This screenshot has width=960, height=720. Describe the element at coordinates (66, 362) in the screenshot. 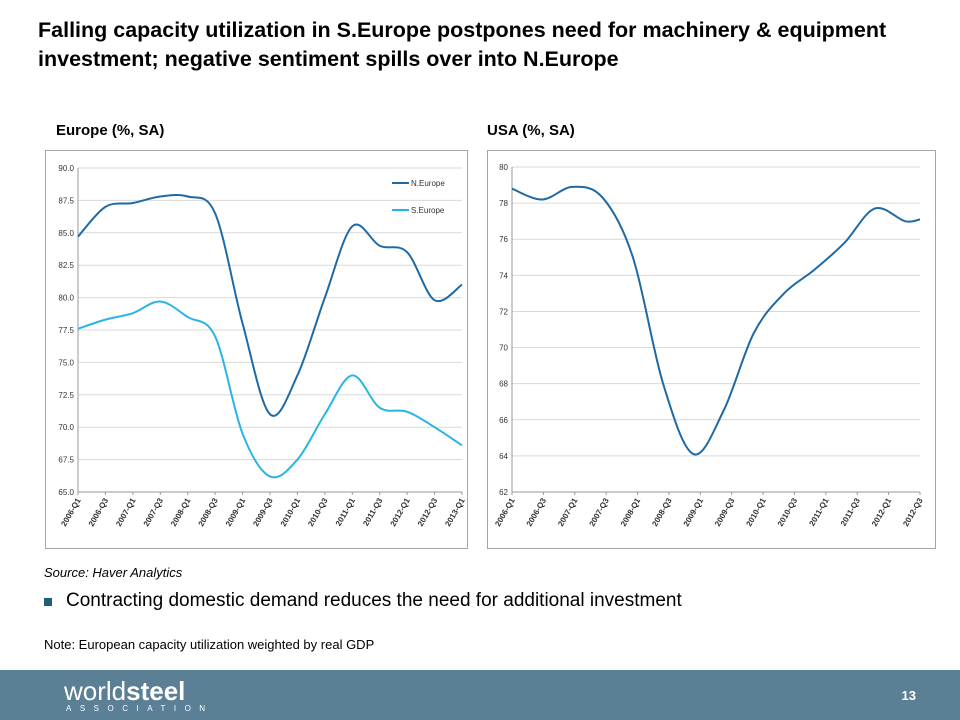

I see `y-tick-label: 75.0` at that location.